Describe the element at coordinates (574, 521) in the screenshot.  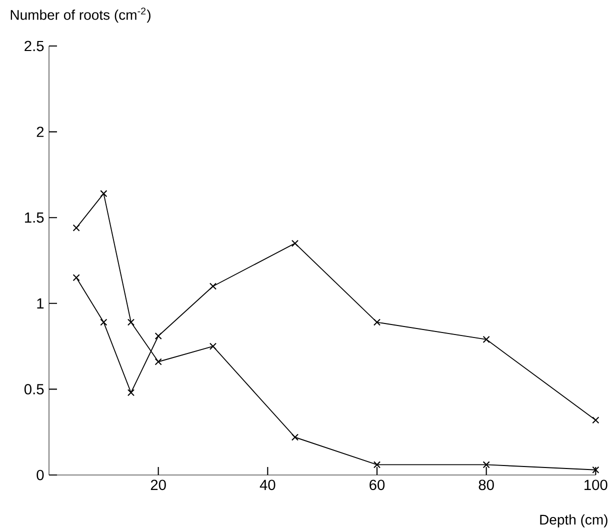
I see `x-axis-title: Depth (cm)` at that location.